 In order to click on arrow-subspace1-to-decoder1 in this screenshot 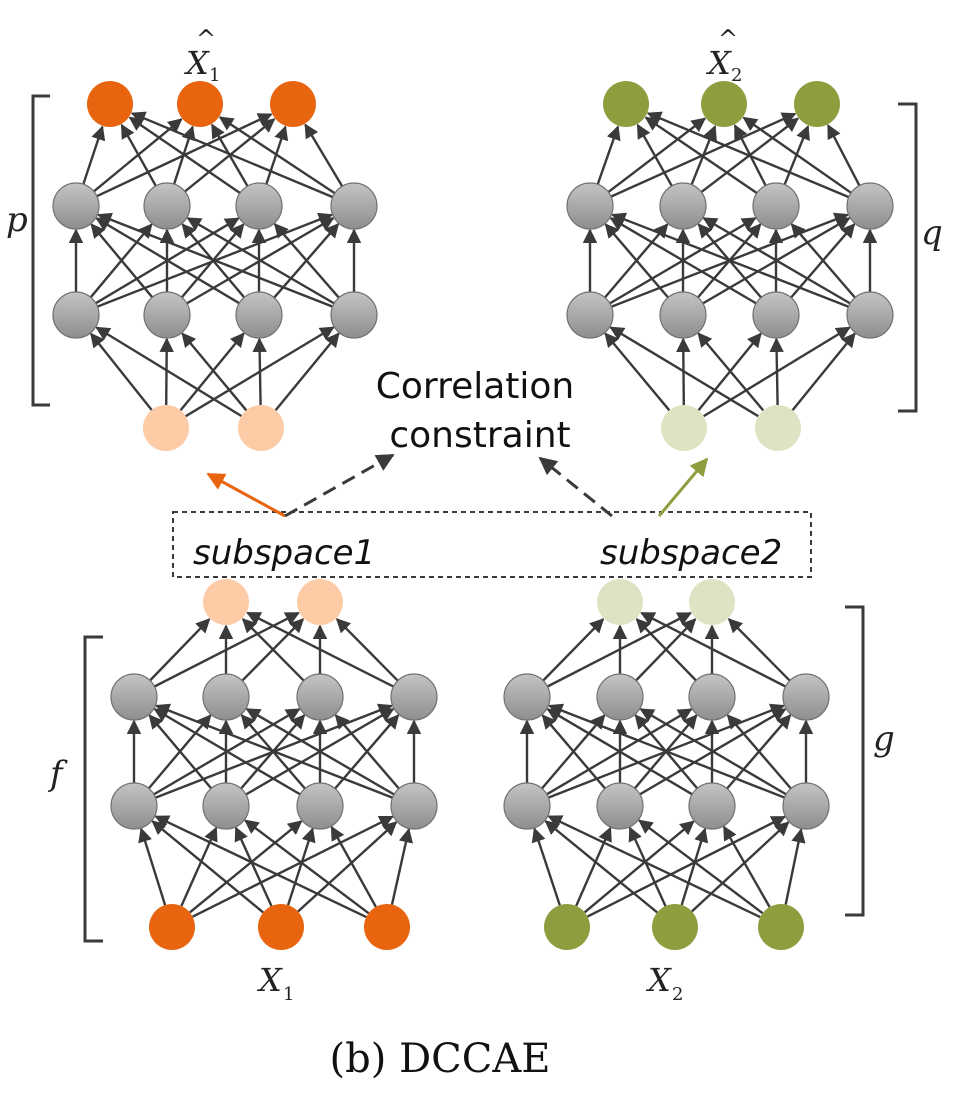, I will do `click(246, 495)`.